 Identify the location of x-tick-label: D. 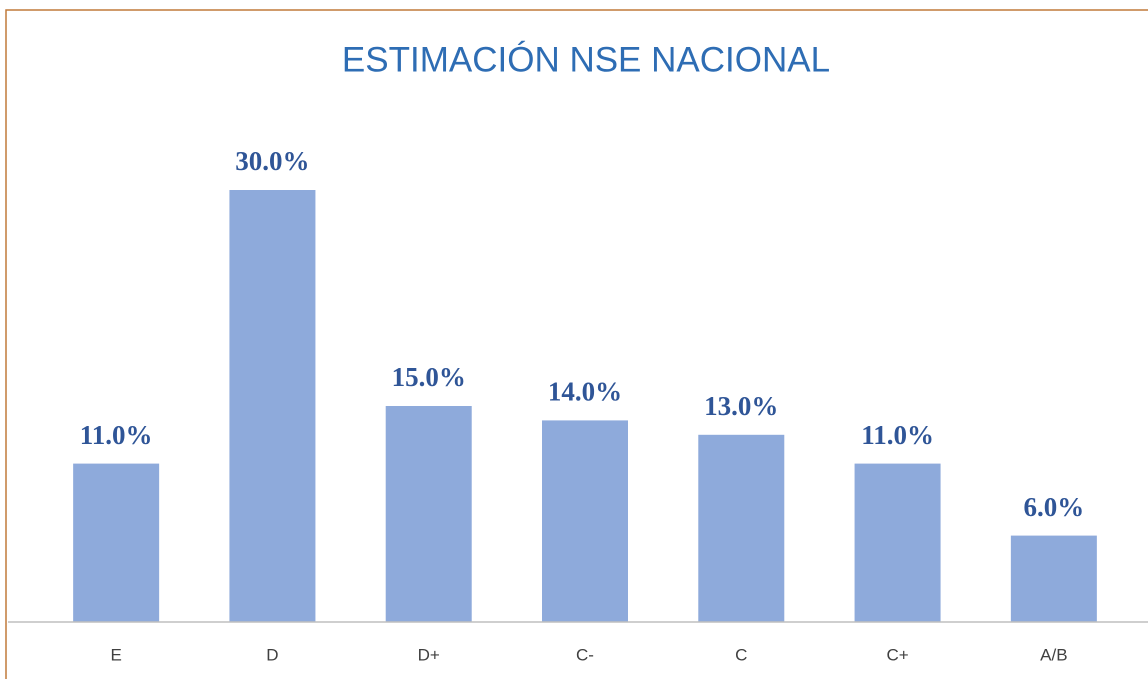
(272, 654).